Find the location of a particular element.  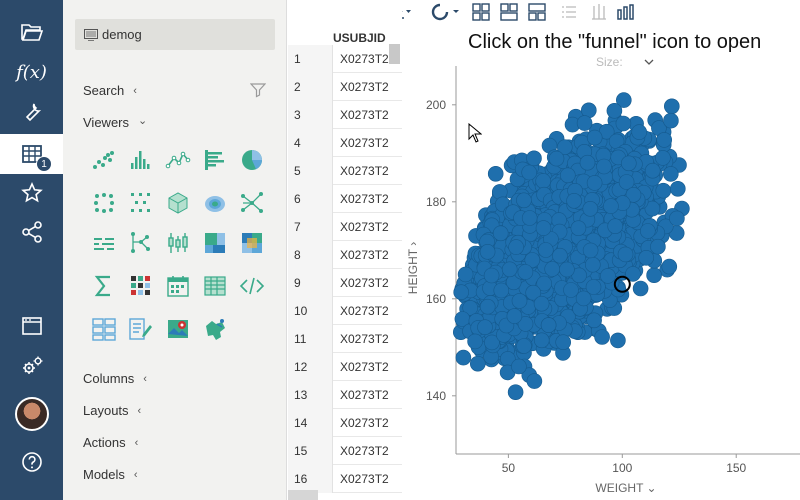

row-number: 9 is located at coordinates (310, 283).